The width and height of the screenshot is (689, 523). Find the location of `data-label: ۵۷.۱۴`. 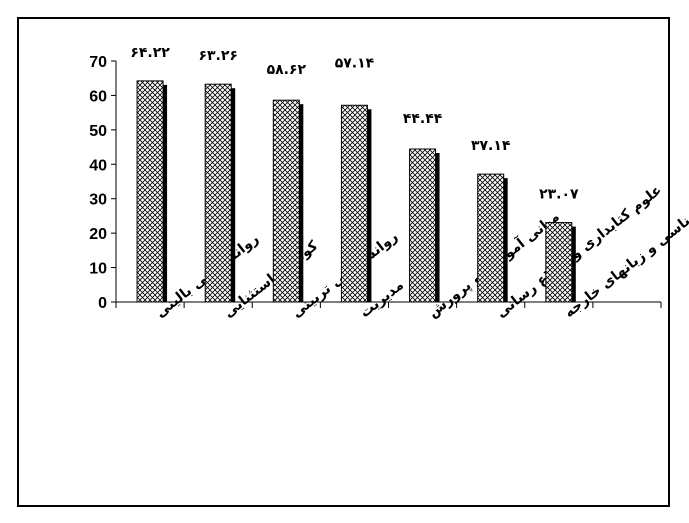

data-label: ۵۷.۱۴ is located at coordinates (355, 63).